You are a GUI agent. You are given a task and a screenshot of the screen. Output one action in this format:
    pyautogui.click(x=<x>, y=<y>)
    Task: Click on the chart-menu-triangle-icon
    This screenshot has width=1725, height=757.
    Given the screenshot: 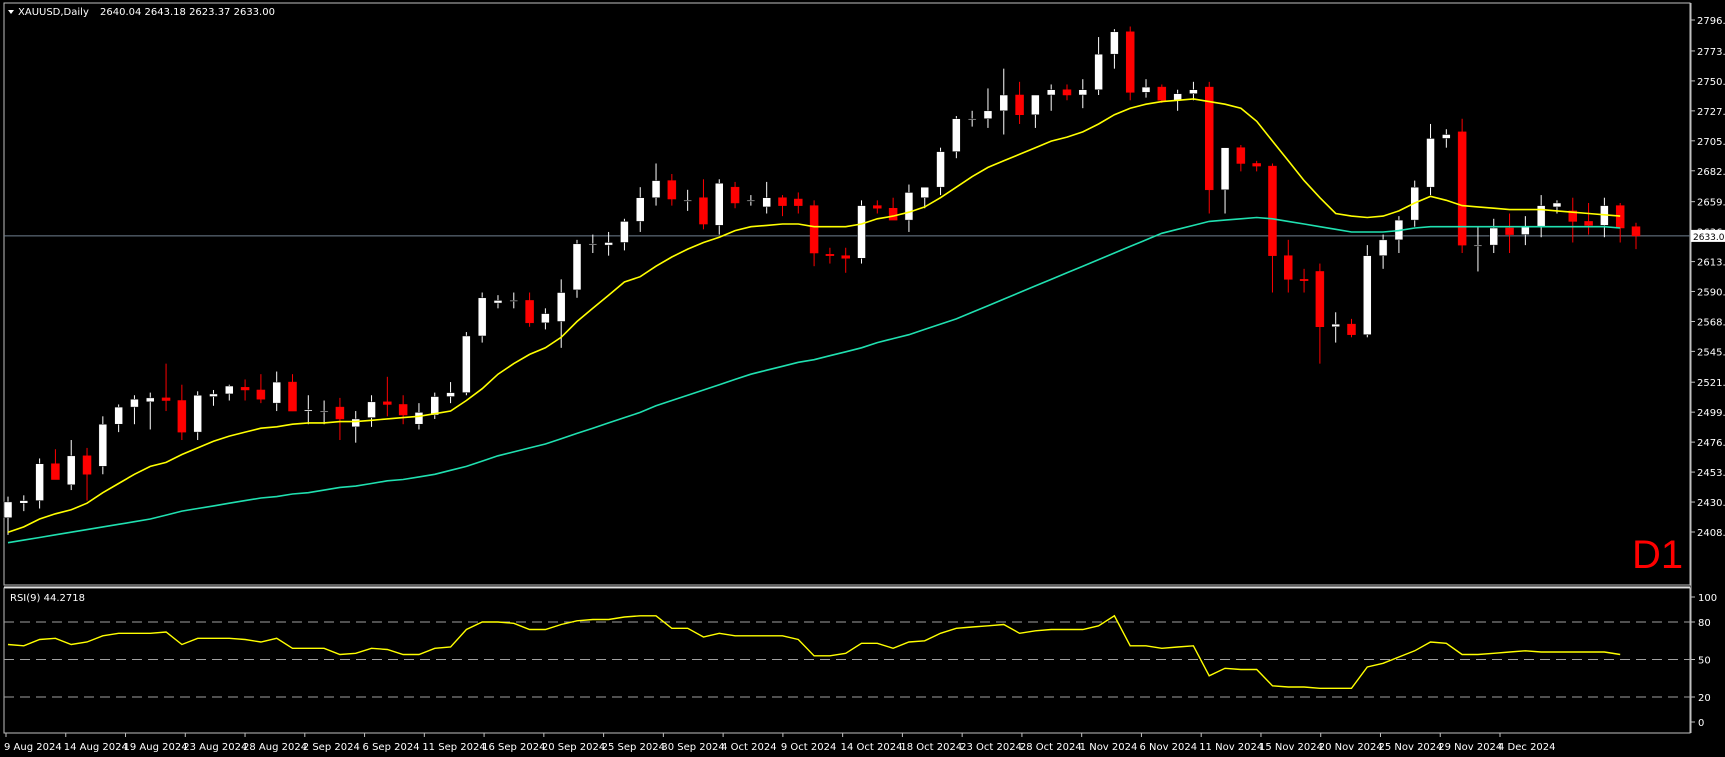 What is the action you would take?
    pyautogui.click(x=11, y=12)
    